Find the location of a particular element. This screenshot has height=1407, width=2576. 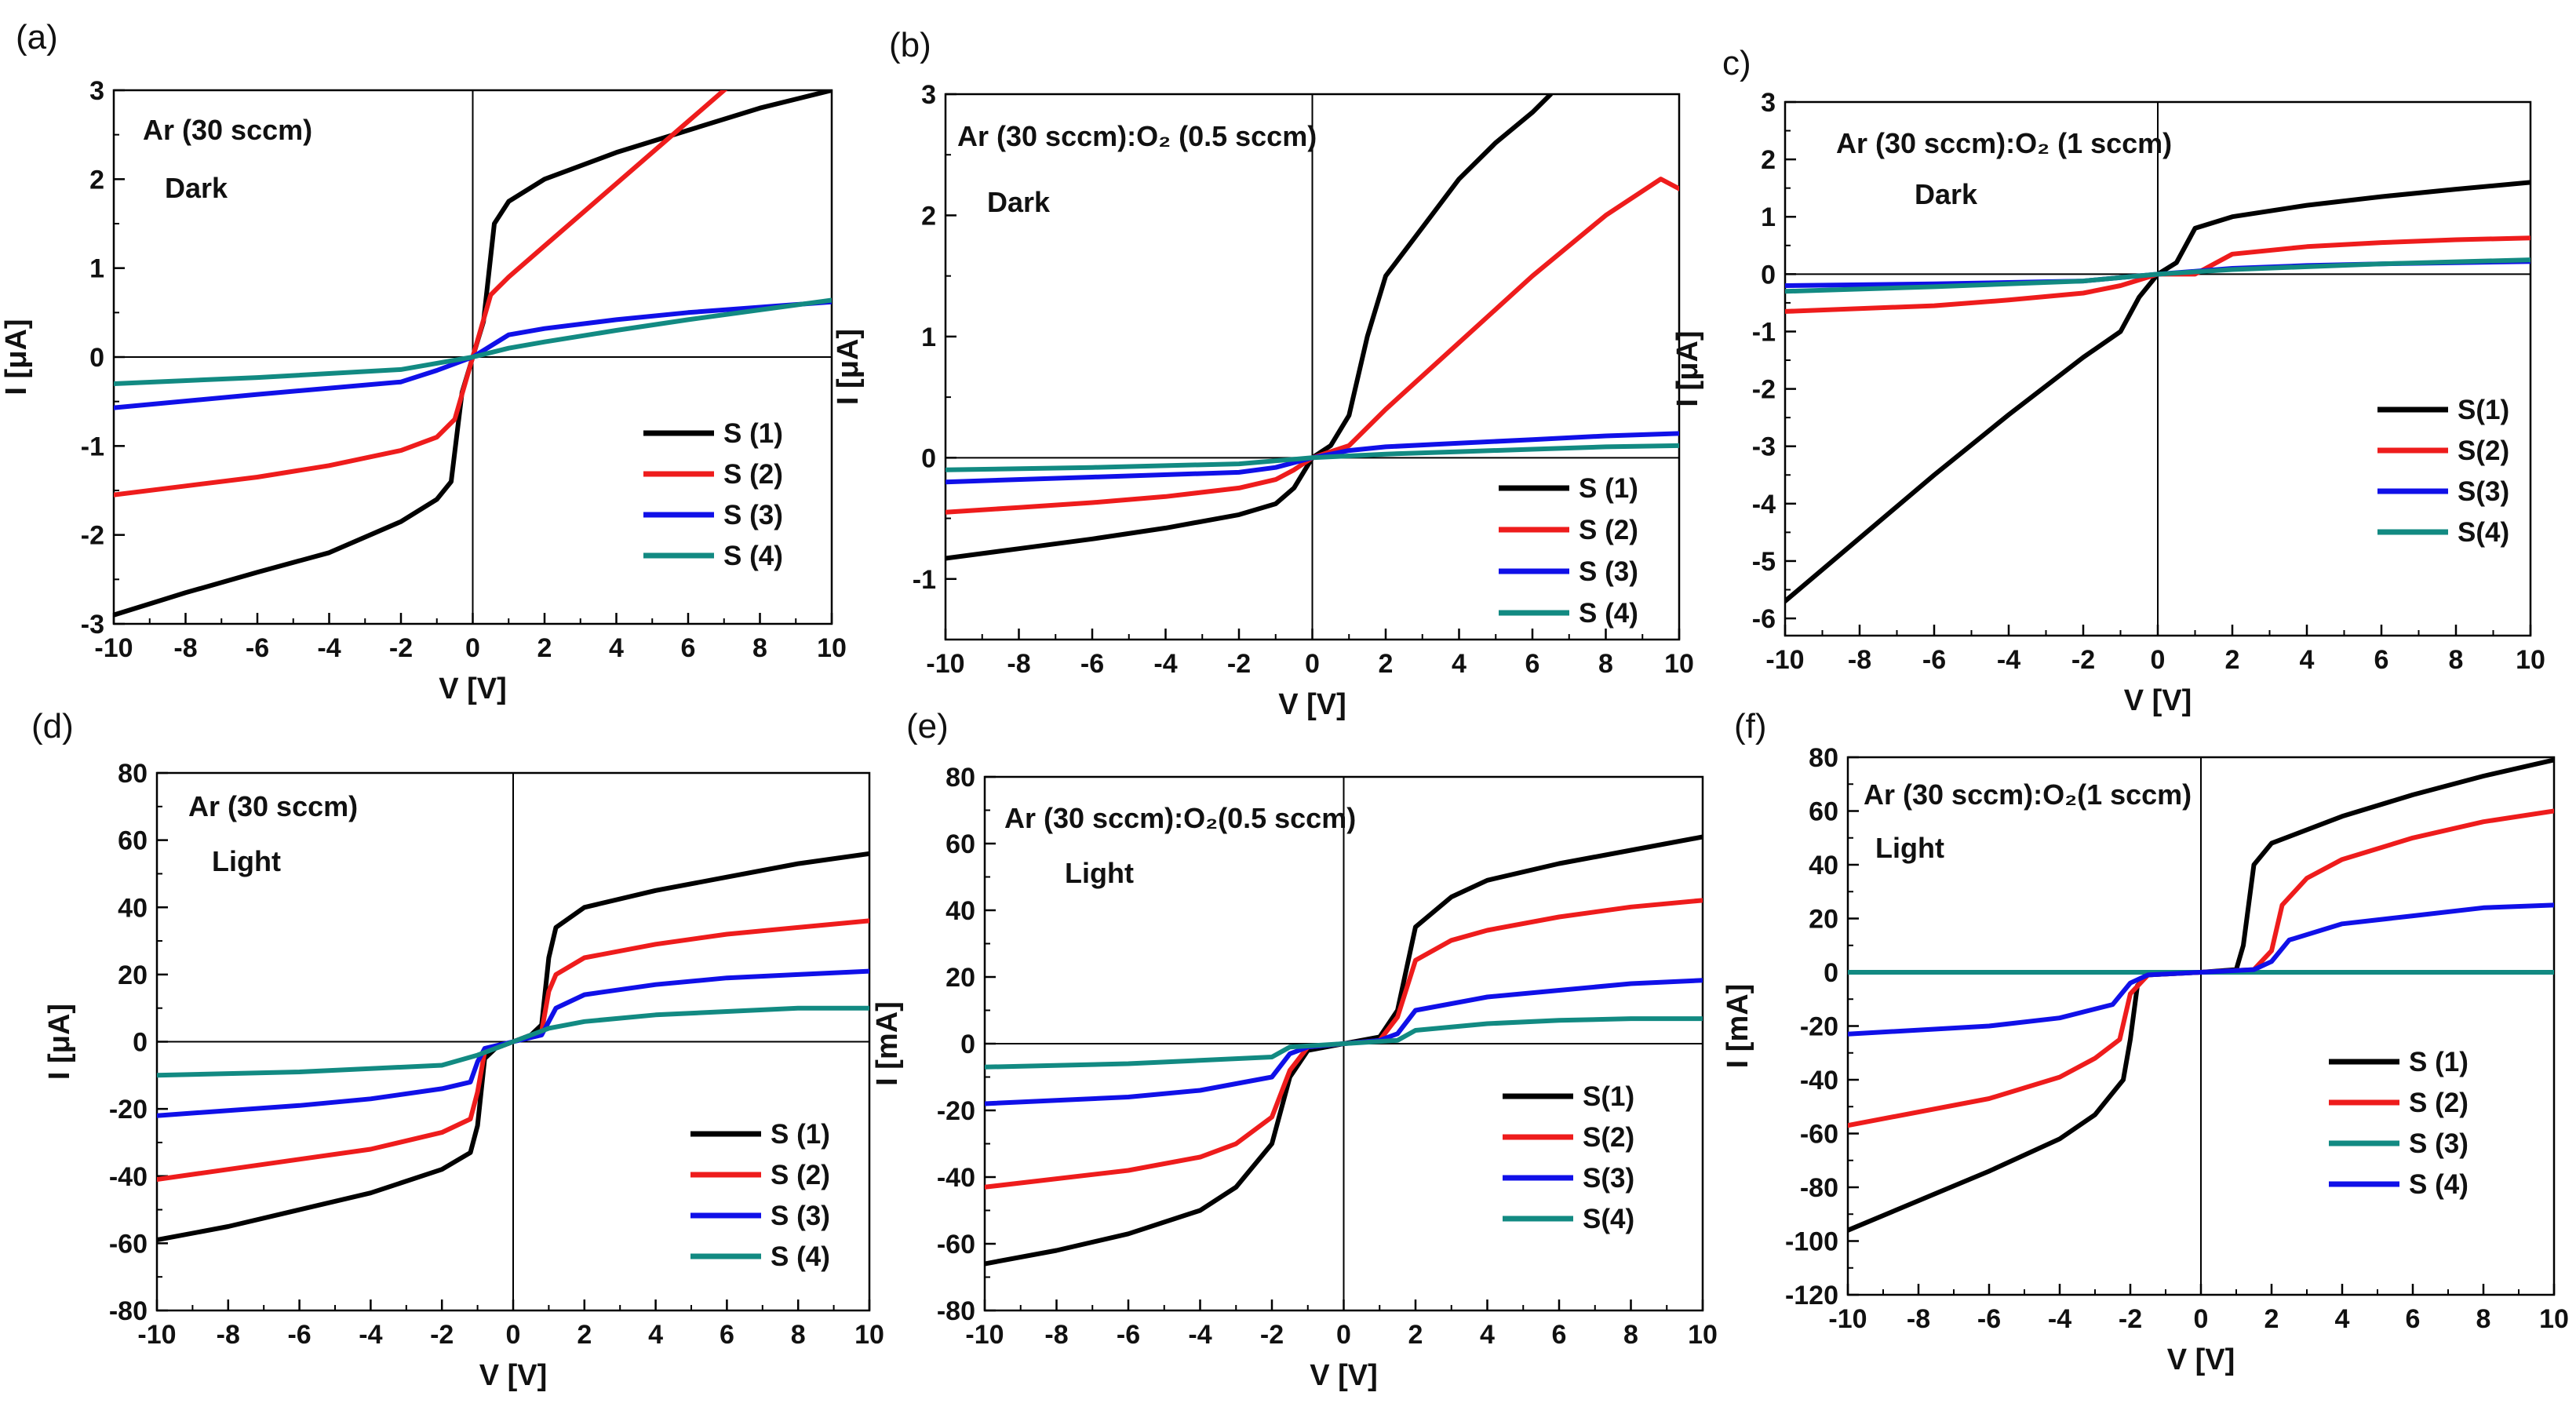

panel-letter: (d) is located at coordinates (52, 726).